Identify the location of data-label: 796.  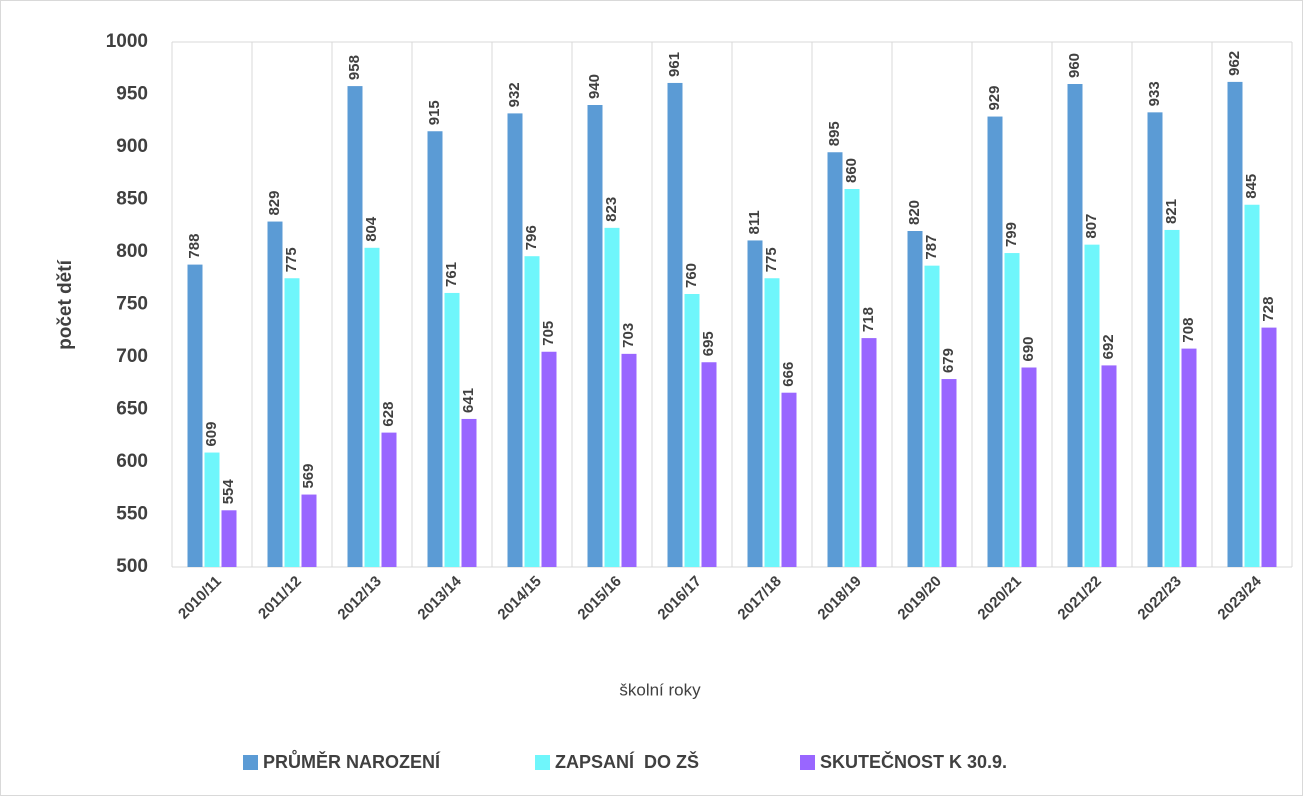
(531, 237).